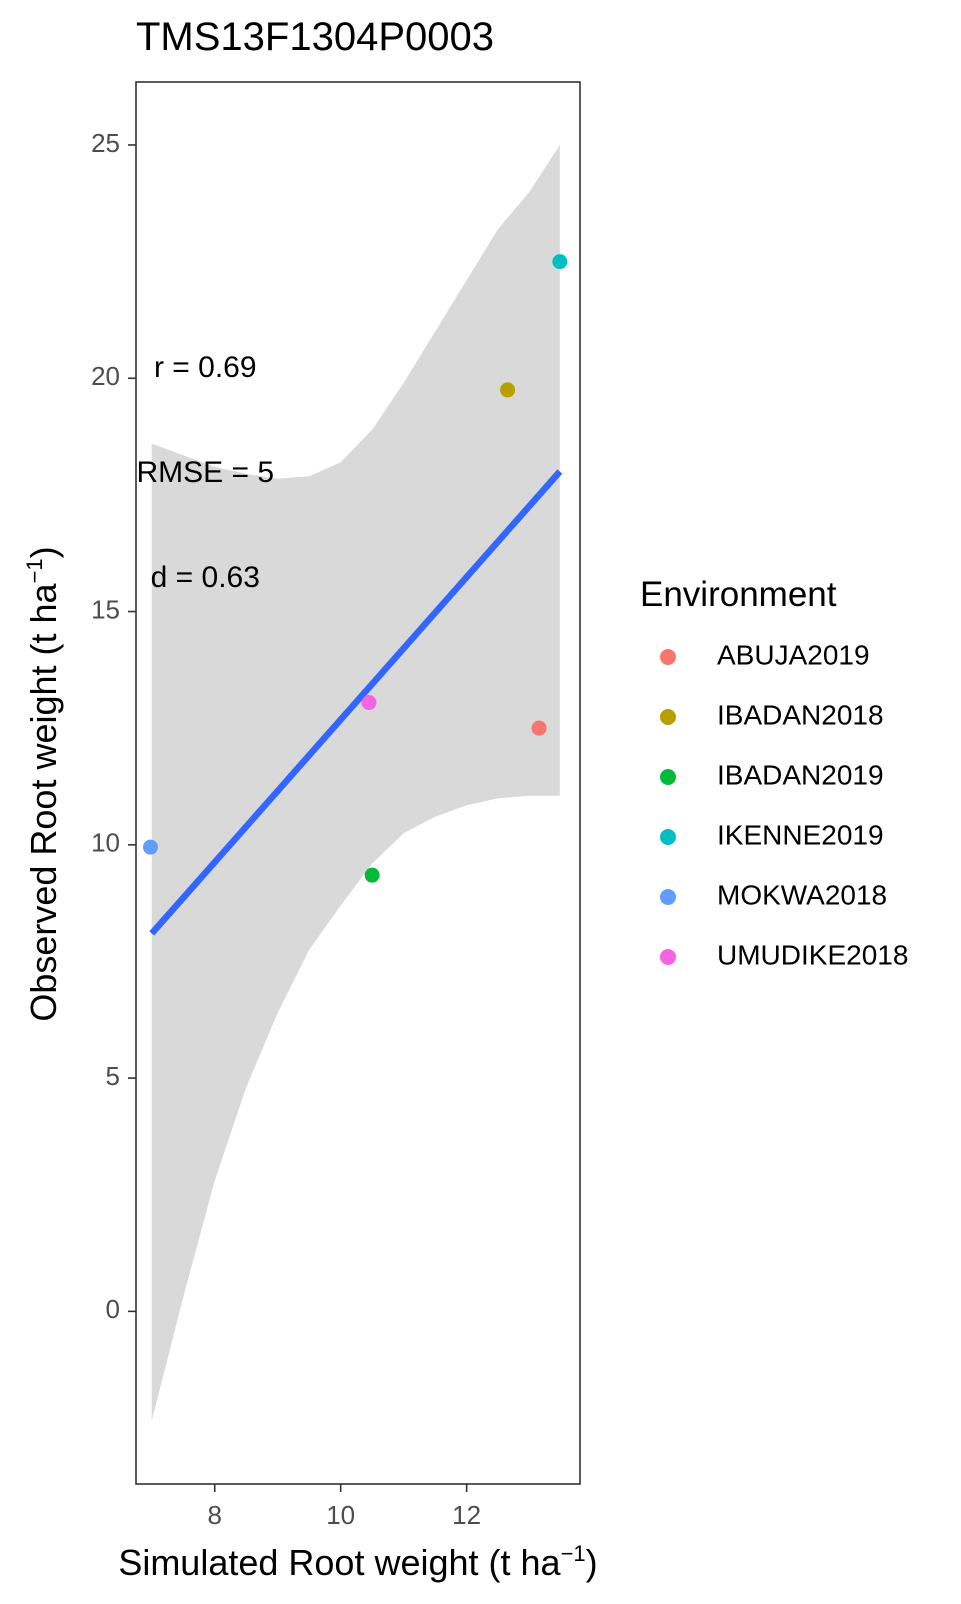  I want to click on legend-label-mokwa2018: MOKWA2018, so click(802, 894).